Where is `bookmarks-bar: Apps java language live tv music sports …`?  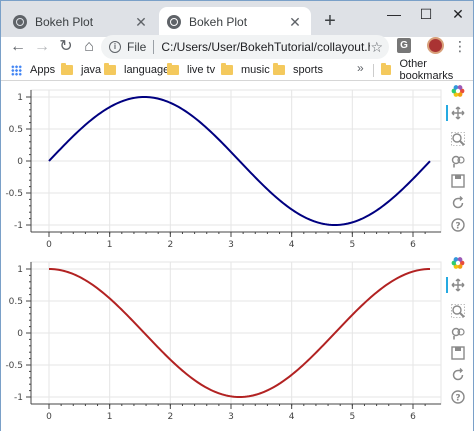
bookmarks-bar: Apps java language live tv music sports … is located at coordinates (237, 70).